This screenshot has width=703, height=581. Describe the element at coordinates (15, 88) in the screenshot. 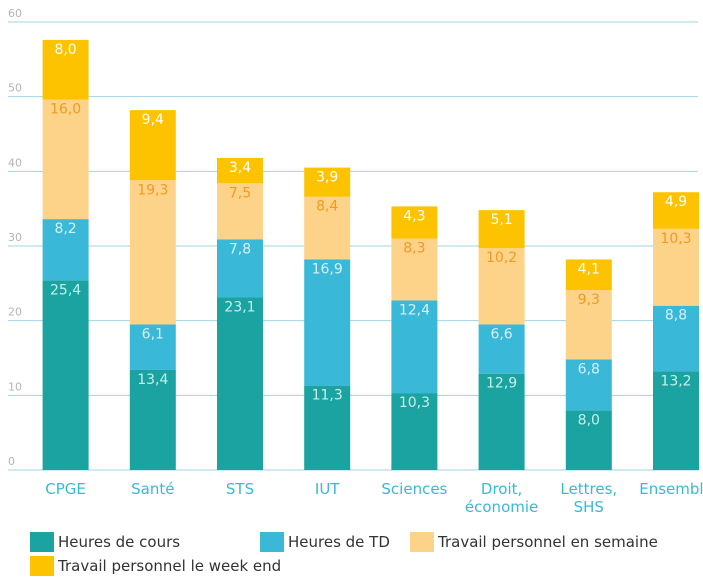

I see `y-tick-label: 50` at that location.